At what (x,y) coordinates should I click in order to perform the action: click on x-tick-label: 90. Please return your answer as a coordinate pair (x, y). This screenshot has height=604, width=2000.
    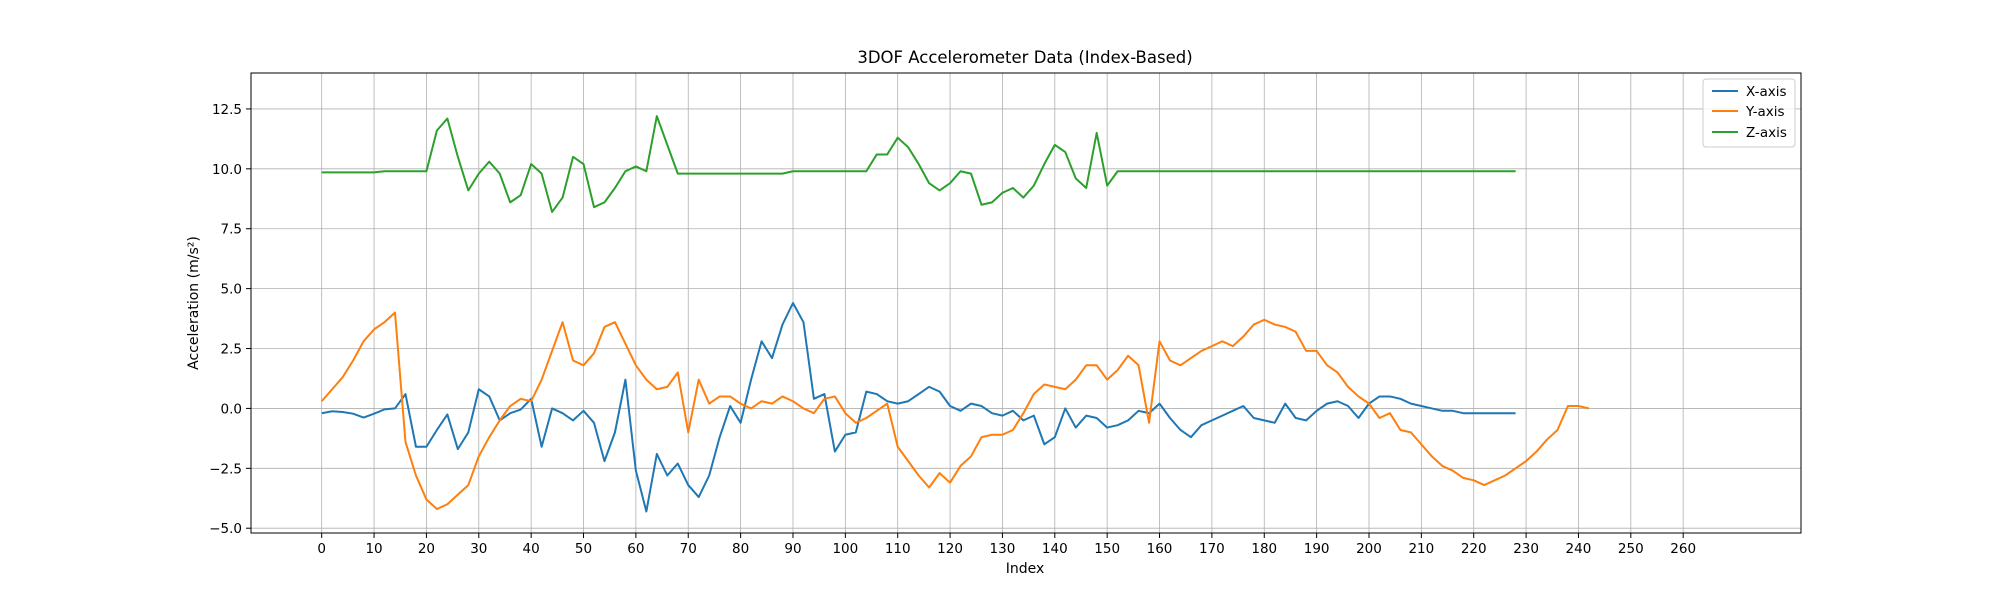
    Looking at the image, I should click on (792, 549).